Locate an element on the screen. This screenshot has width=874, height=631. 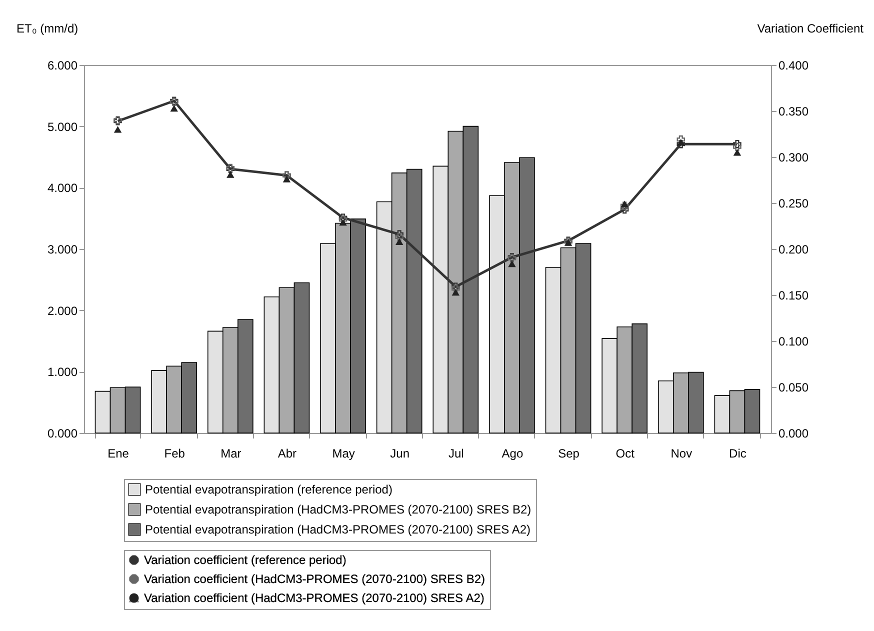
legend-label: Potential evapotranspiration (HadCM3-PROMES (2070-2100) SRES B2) is located at coordinates (338, 509).